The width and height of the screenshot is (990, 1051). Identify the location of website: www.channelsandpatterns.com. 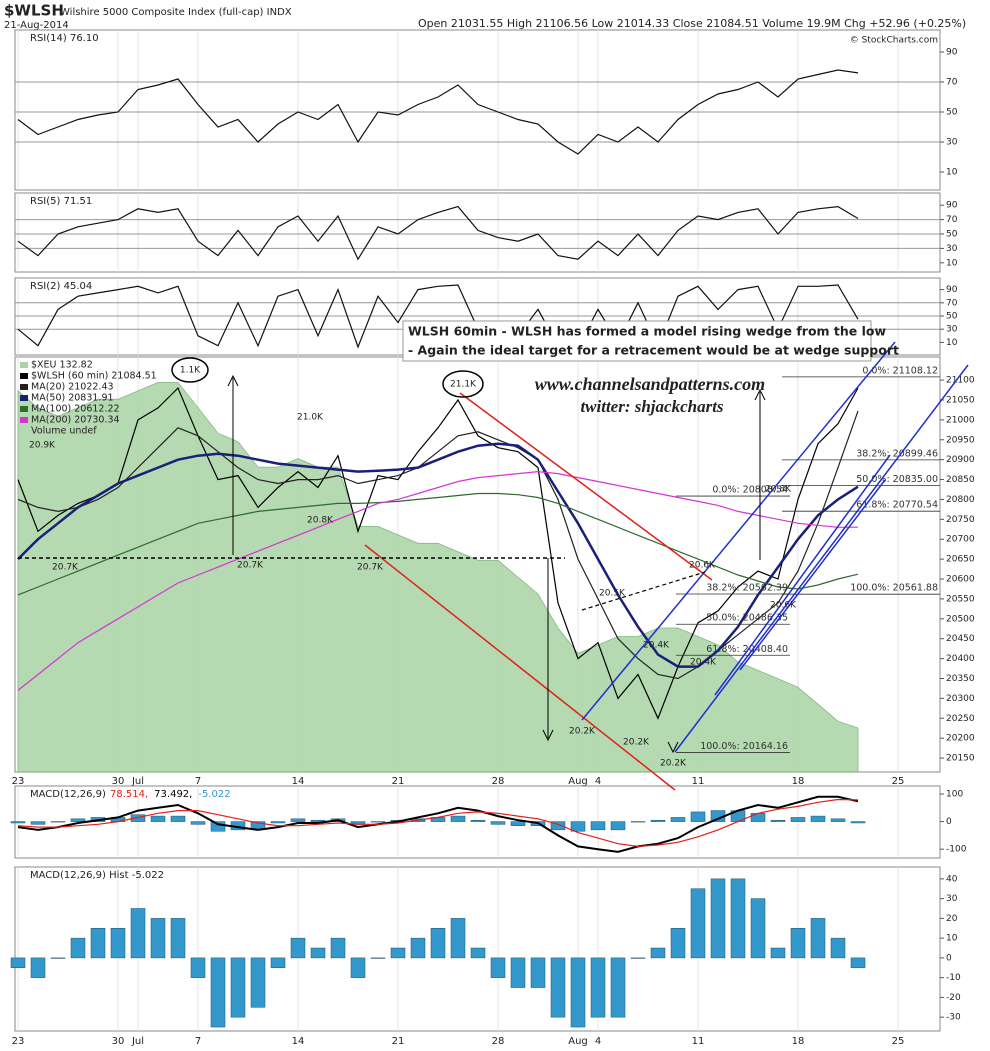
(650, 384).